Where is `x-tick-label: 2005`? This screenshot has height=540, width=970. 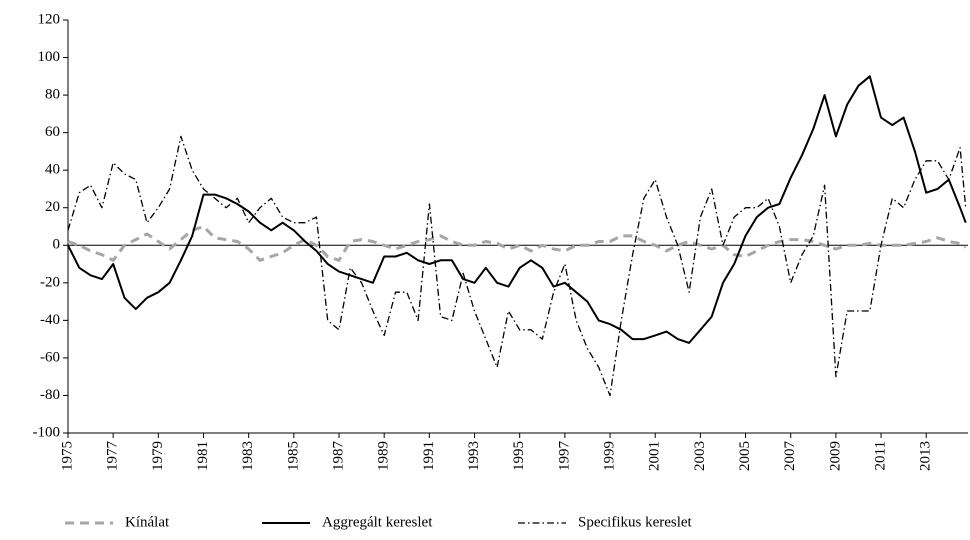 x-tick-label: 2005 is located at coordinates (745, 456).